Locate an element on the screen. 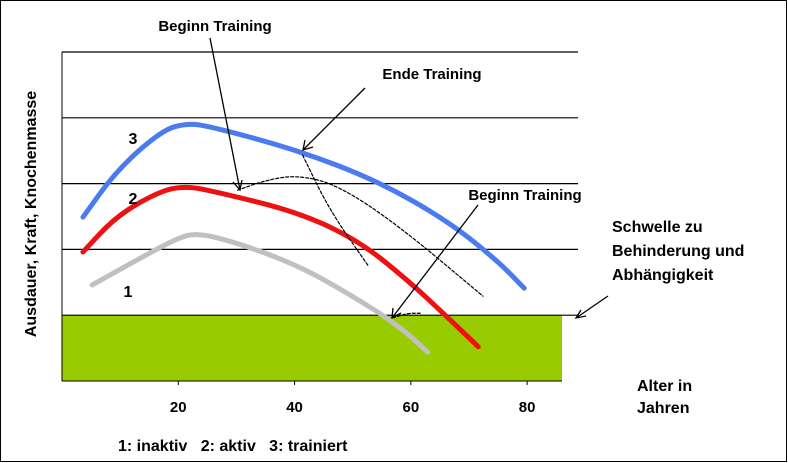 This screenshot has height=463, width=788. x-tick-label: 60 is located at coordinates (410, 407).